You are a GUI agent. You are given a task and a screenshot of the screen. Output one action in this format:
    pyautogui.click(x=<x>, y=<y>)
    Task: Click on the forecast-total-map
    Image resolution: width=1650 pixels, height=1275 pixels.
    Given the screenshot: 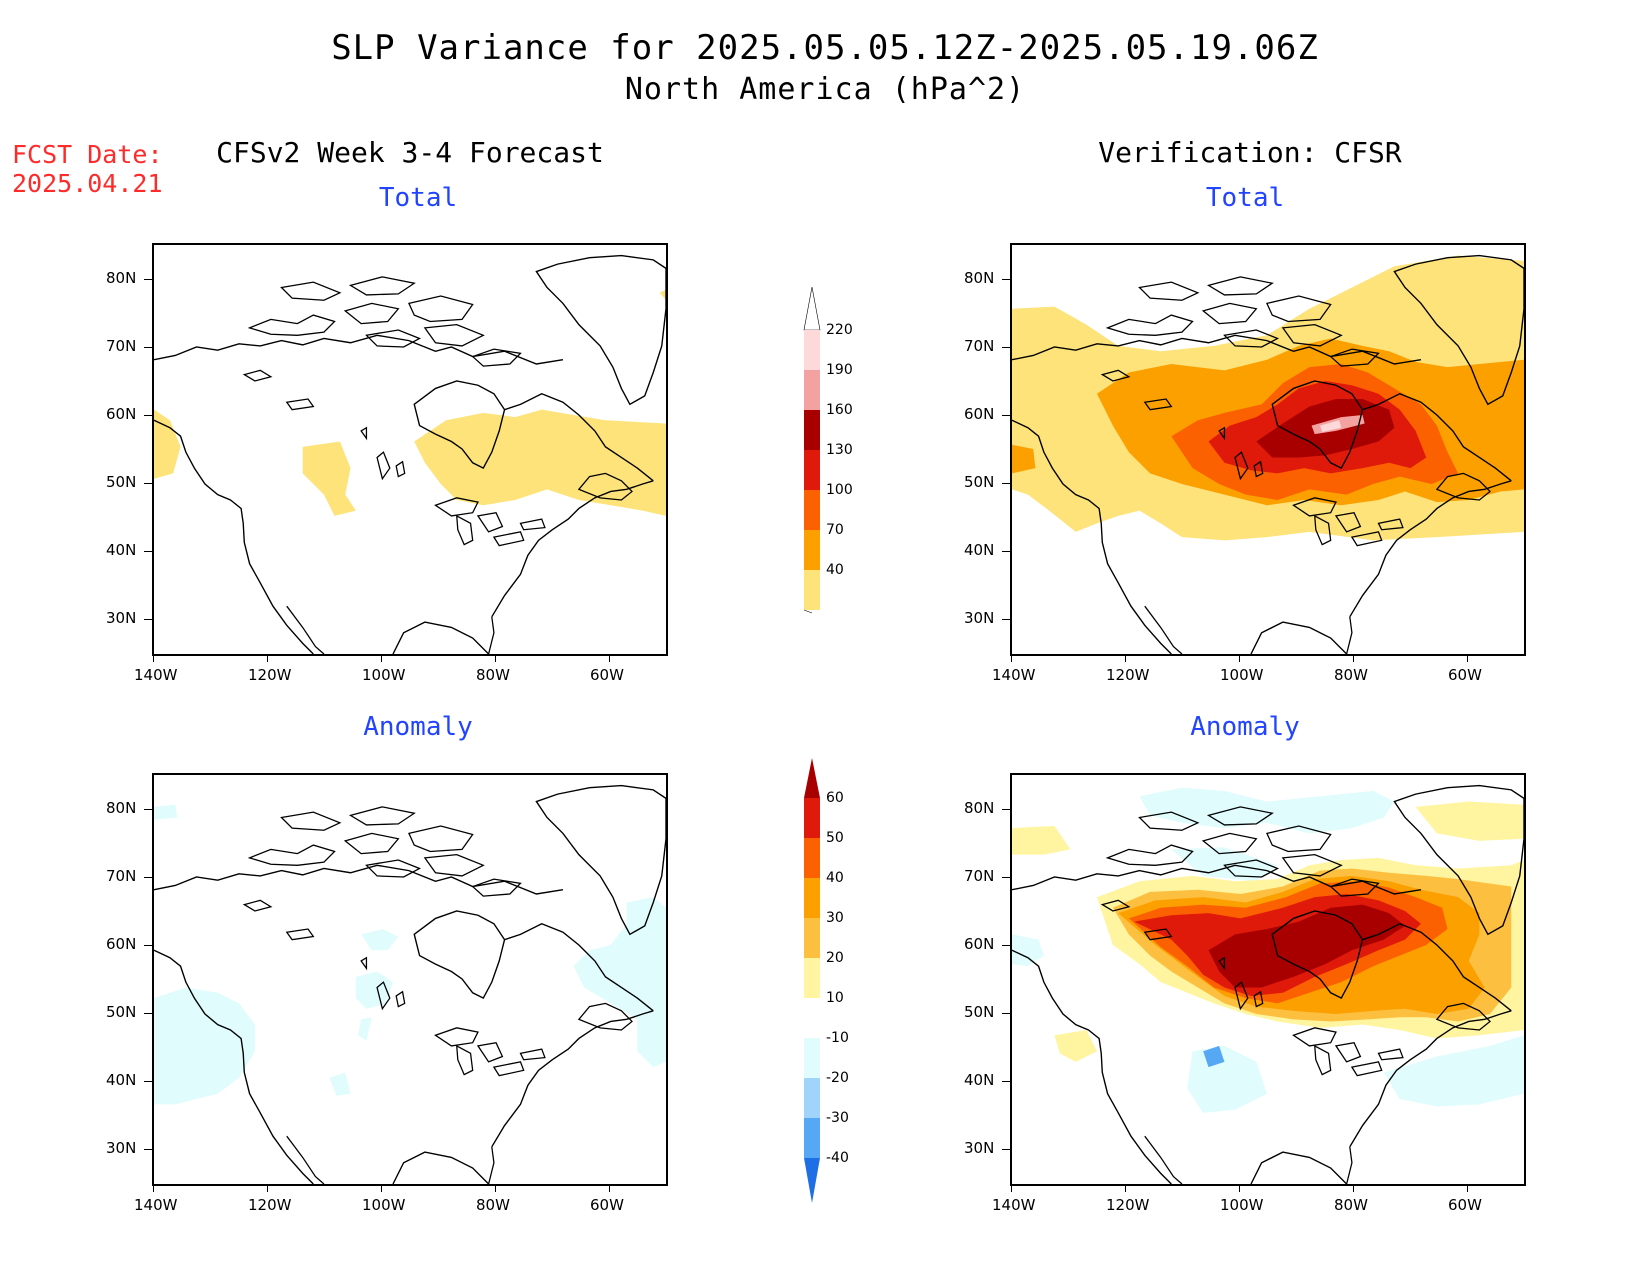 What is the action you would take?
    pyautogui.click(x=410, y=449)
    